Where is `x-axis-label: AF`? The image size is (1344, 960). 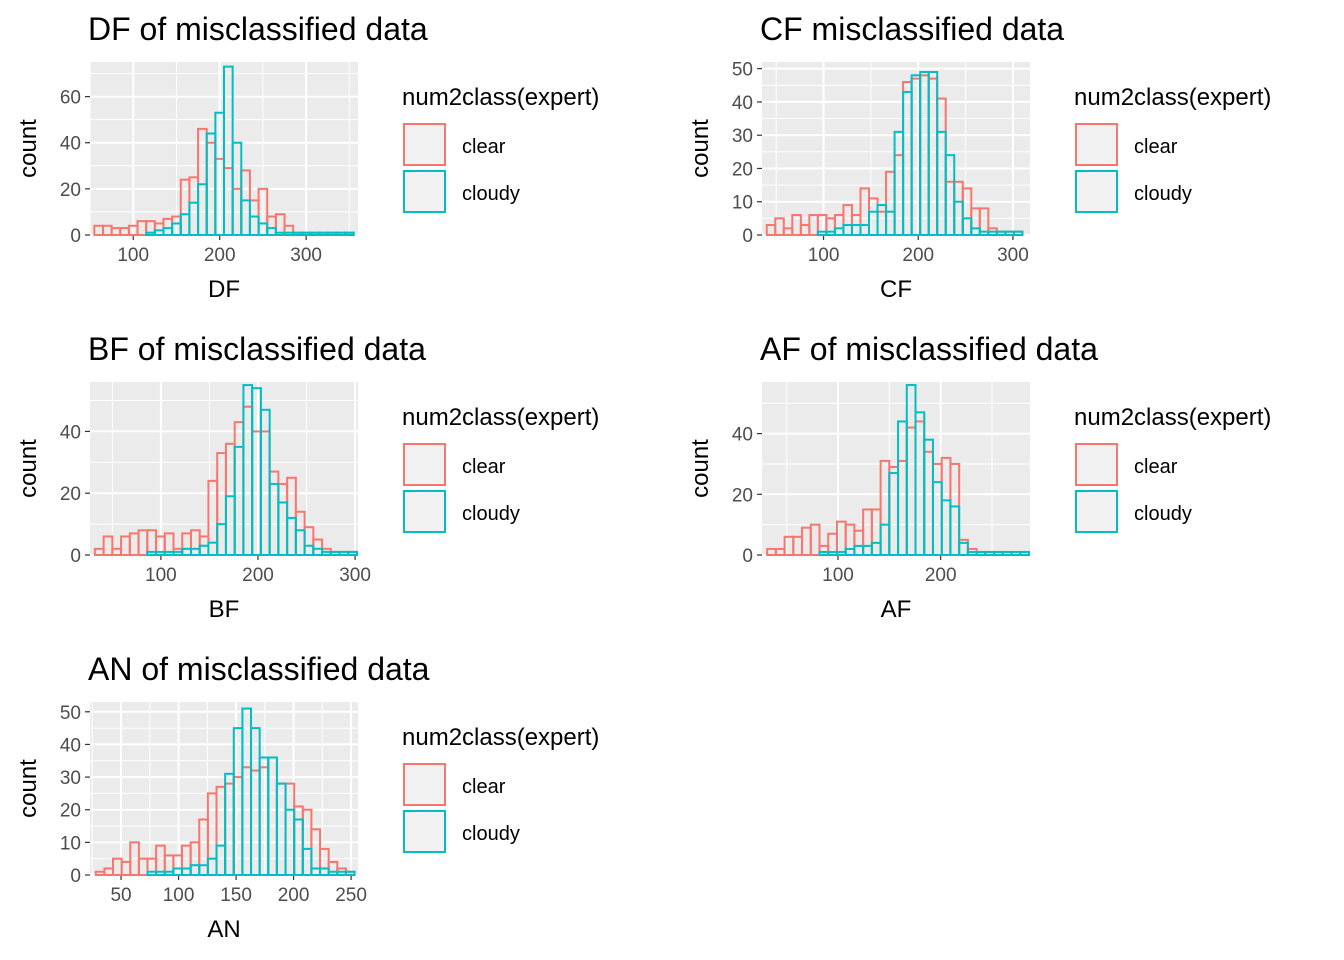 x-axis-label: AF is located at coordinates (896, 609).